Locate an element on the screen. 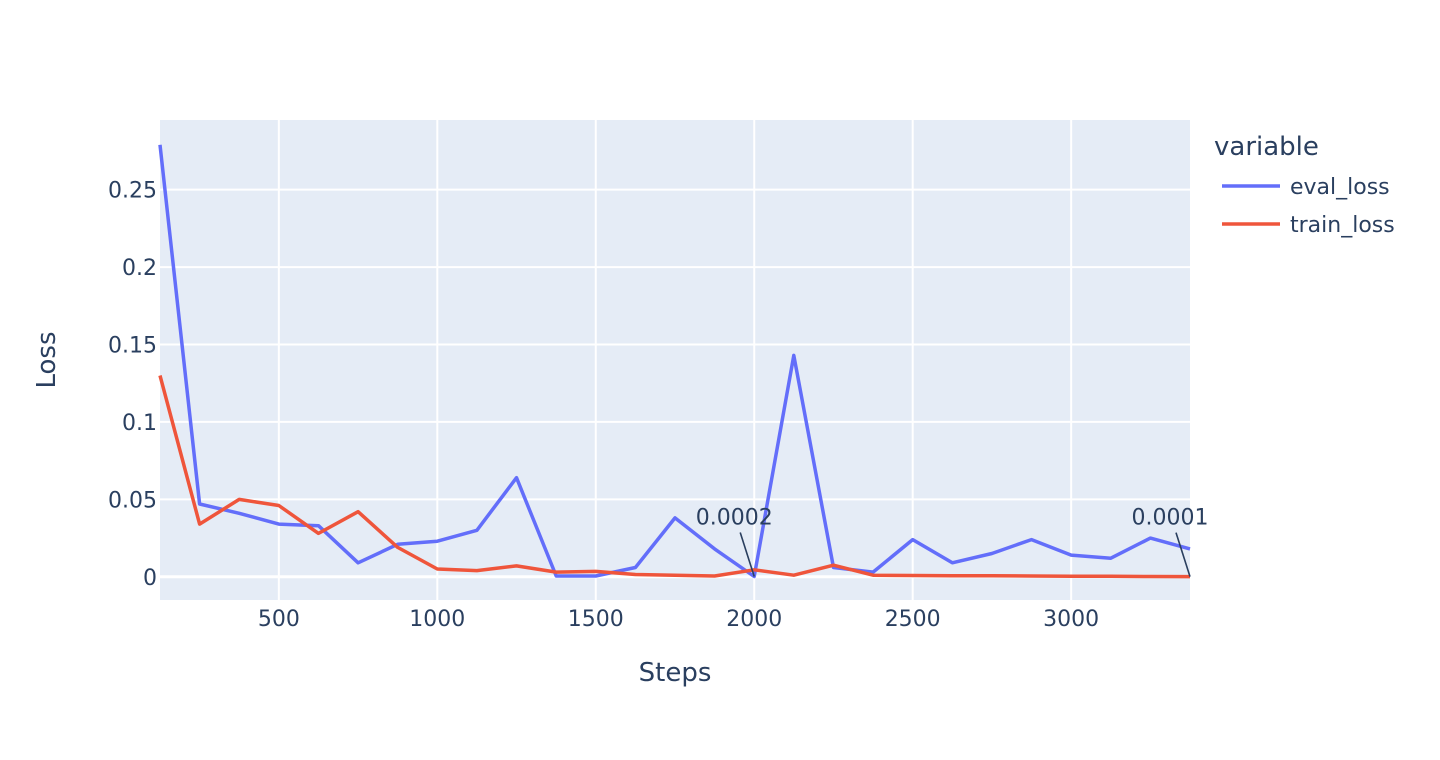  y-tick-label: 0.2 is located at coordinates (139, 268).